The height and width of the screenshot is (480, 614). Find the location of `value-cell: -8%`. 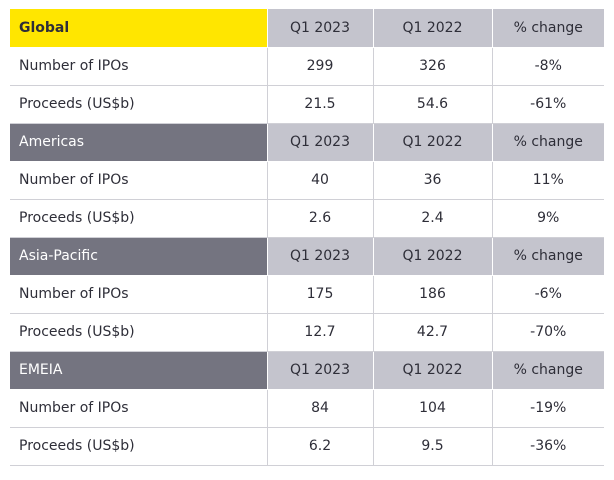

value-cell: -8% is located at coordinates (547, 66).